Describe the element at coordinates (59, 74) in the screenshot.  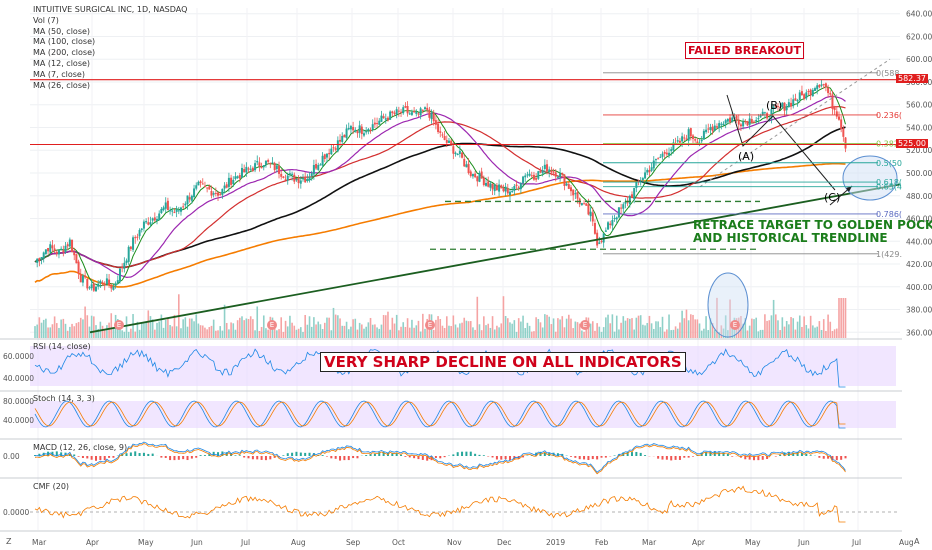
I see `legend-ma7: MA (7, close)` at that location.